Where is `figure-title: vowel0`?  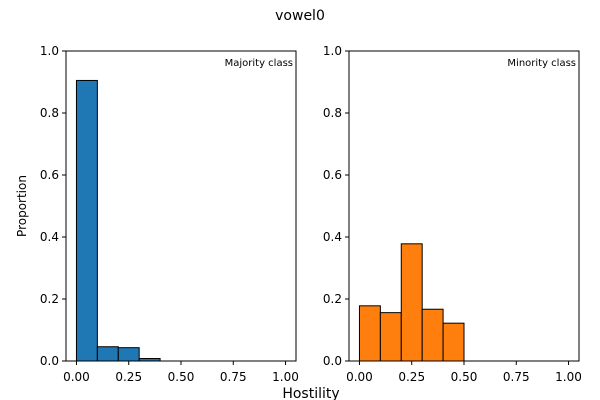
figure-title: vowel0 is located at coordinates (300, 16).